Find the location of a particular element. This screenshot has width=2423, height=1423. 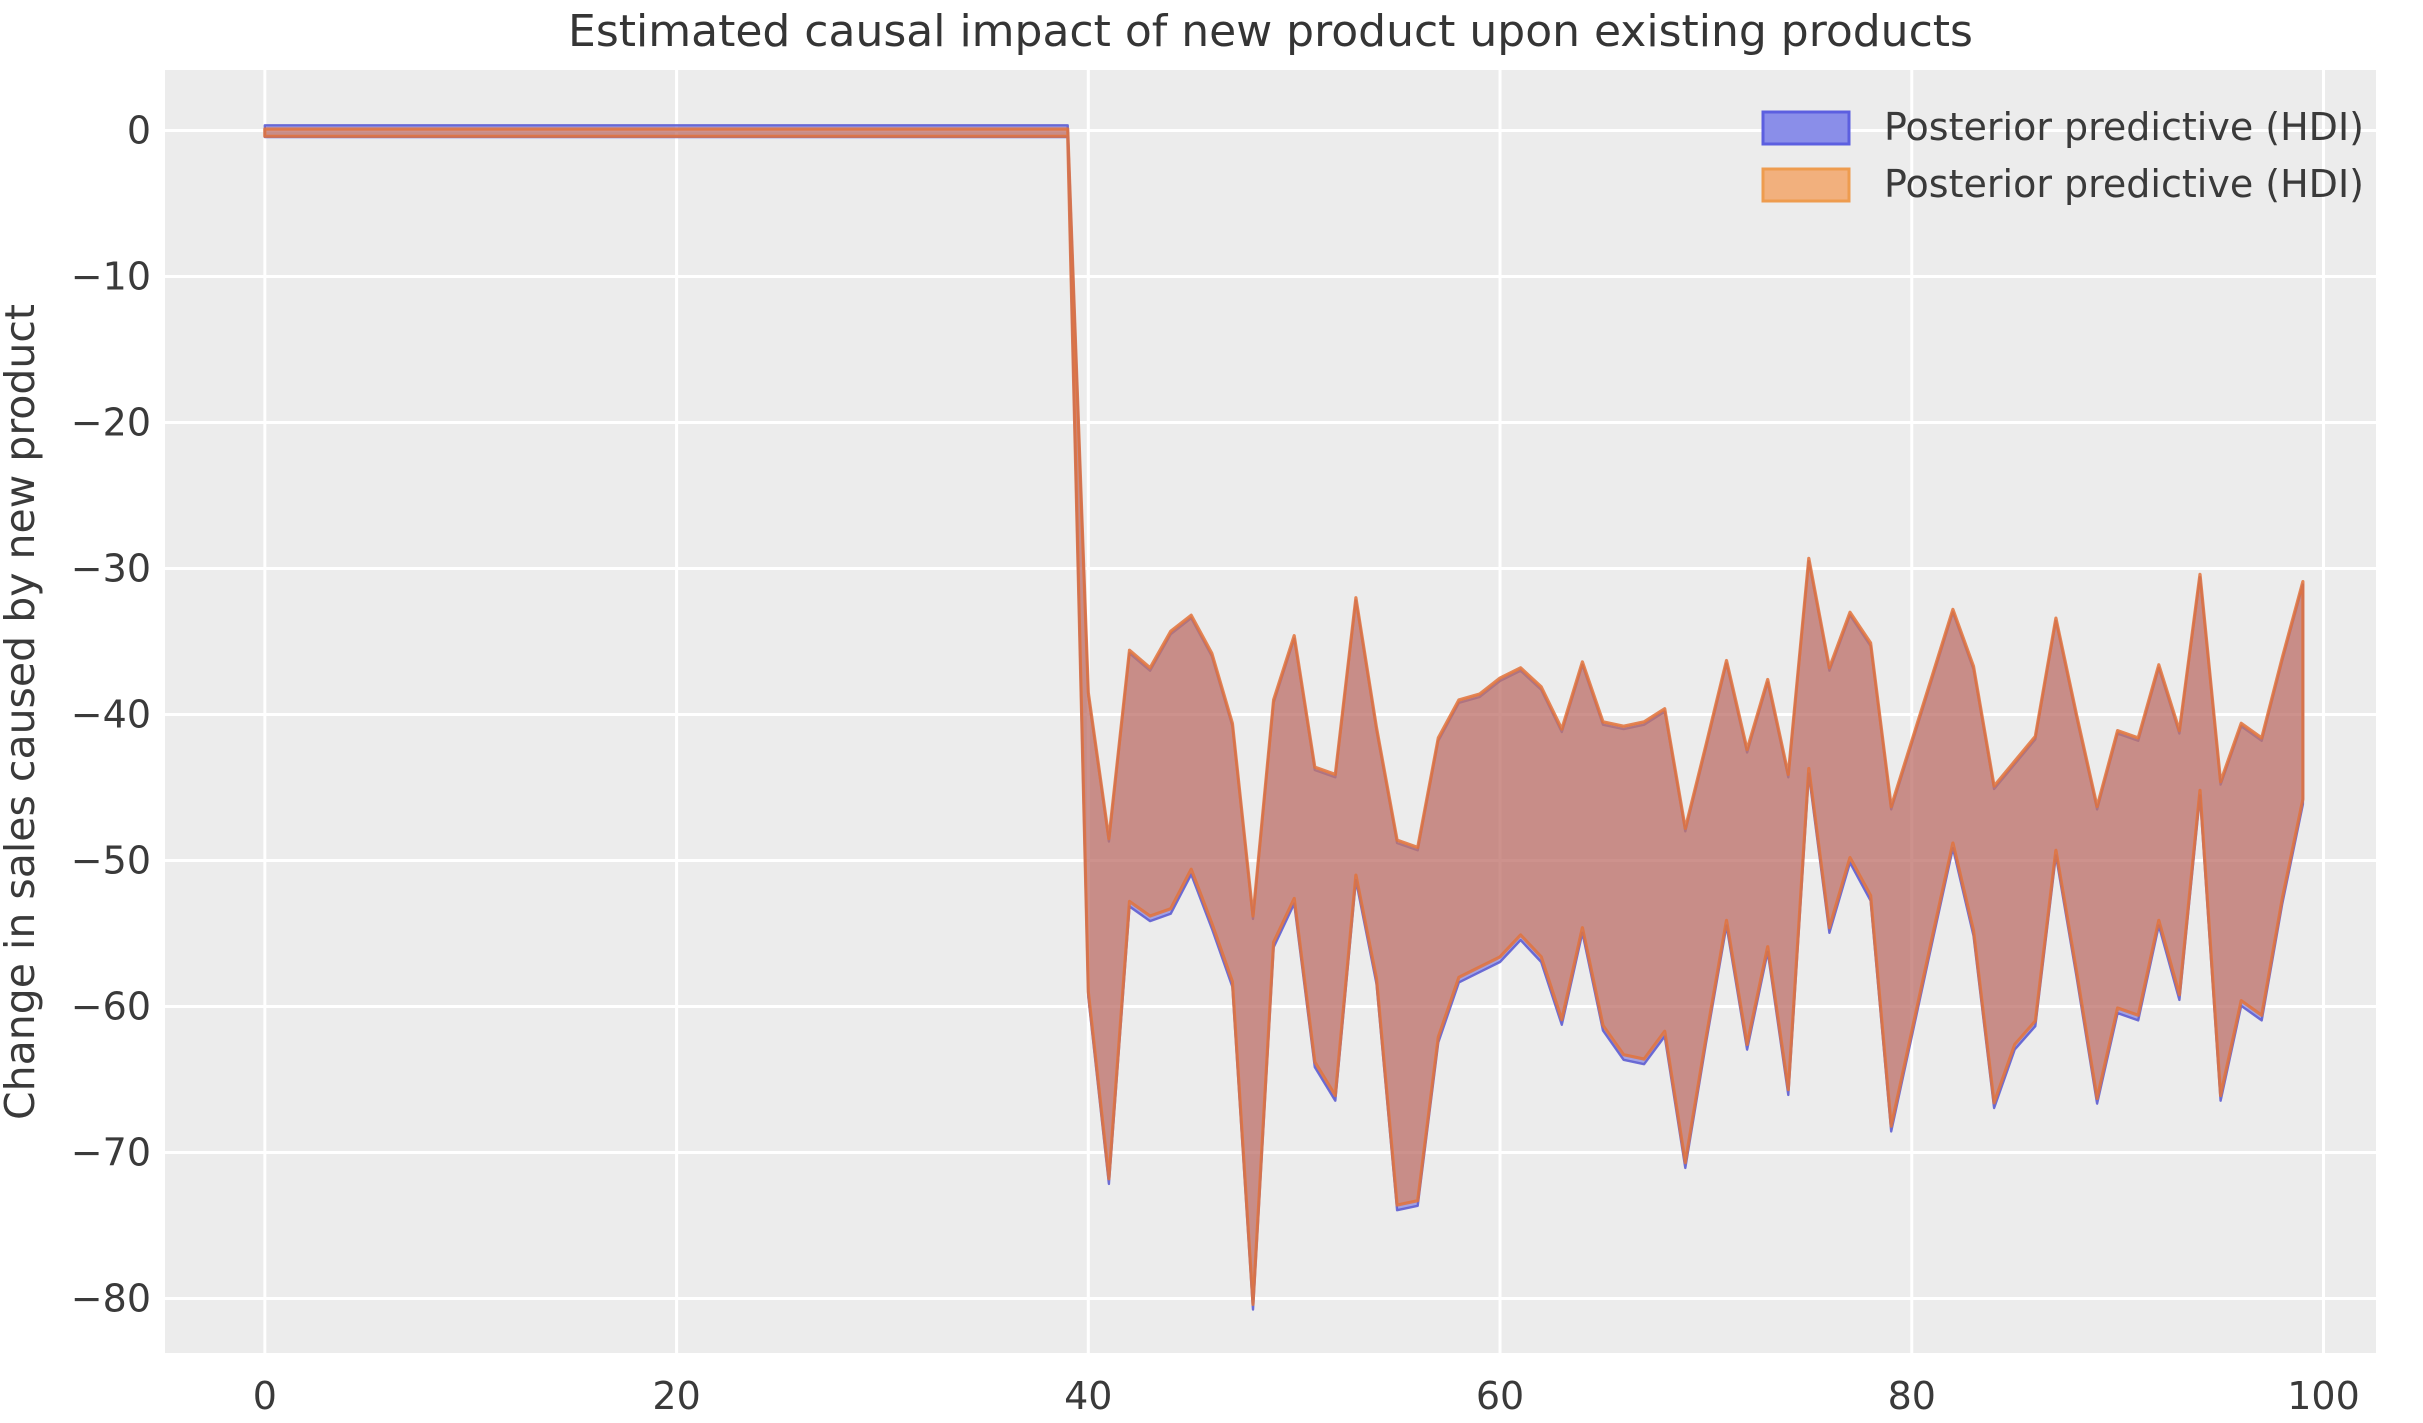

x-tick-label: 40 is located at coordinates (1088, 1396).